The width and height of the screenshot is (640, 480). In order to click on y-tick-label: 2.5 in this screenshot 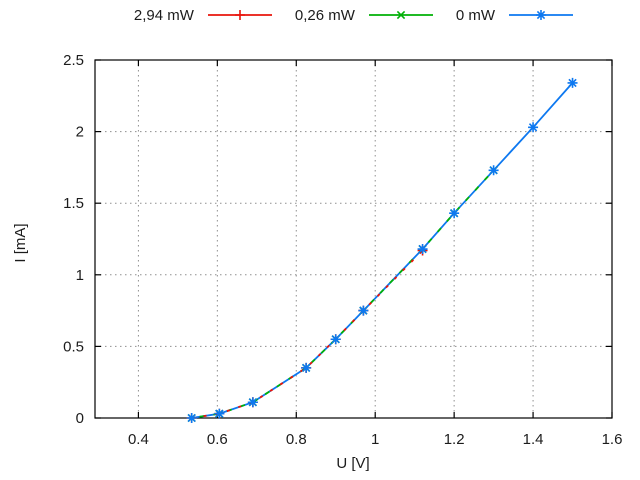, I will do `click(73, 60)`.